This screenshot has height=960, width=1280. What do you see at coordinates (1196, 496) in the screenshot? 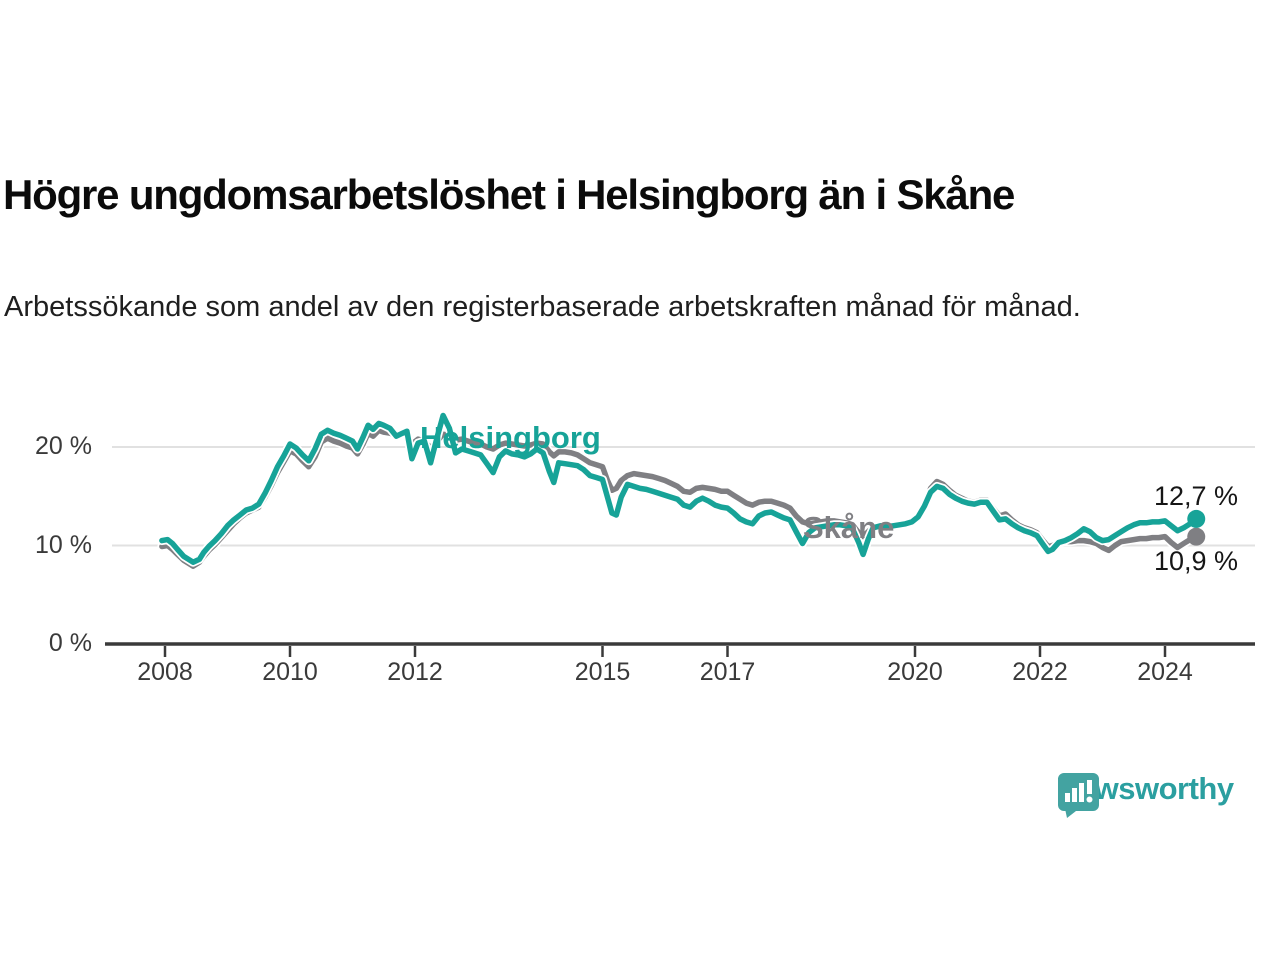
I see `end-value-label-helsingborg: 12,7 %` at bounding box center [1196, 496].